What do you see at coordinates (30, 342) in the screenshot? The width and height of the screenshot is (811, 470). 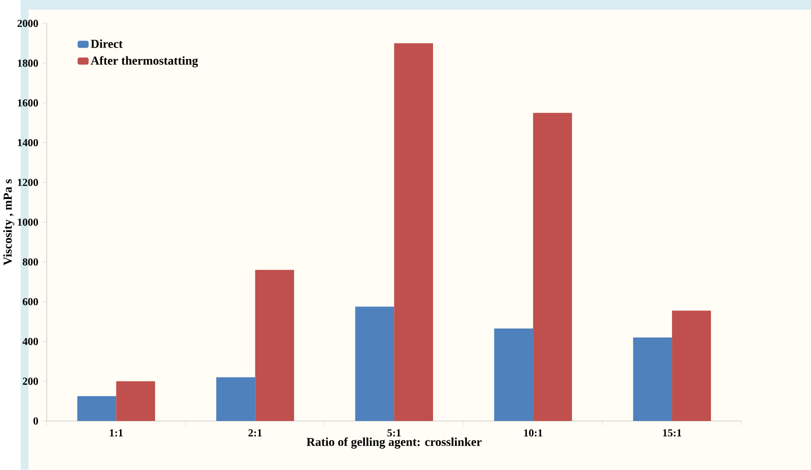 I see `y-tick-label: 400` at bounding box center [30, 342].